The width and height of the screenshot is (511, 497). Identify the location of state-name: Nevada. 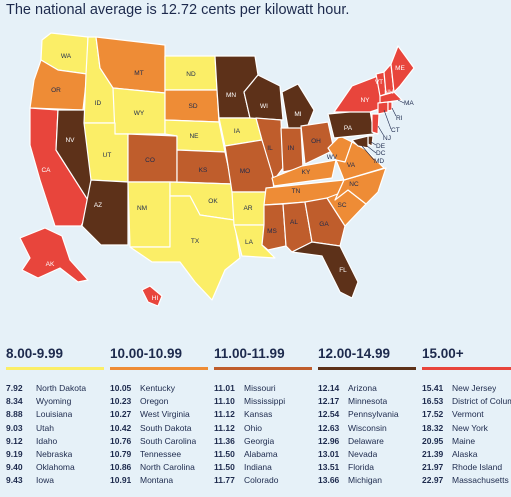
(363, 454).